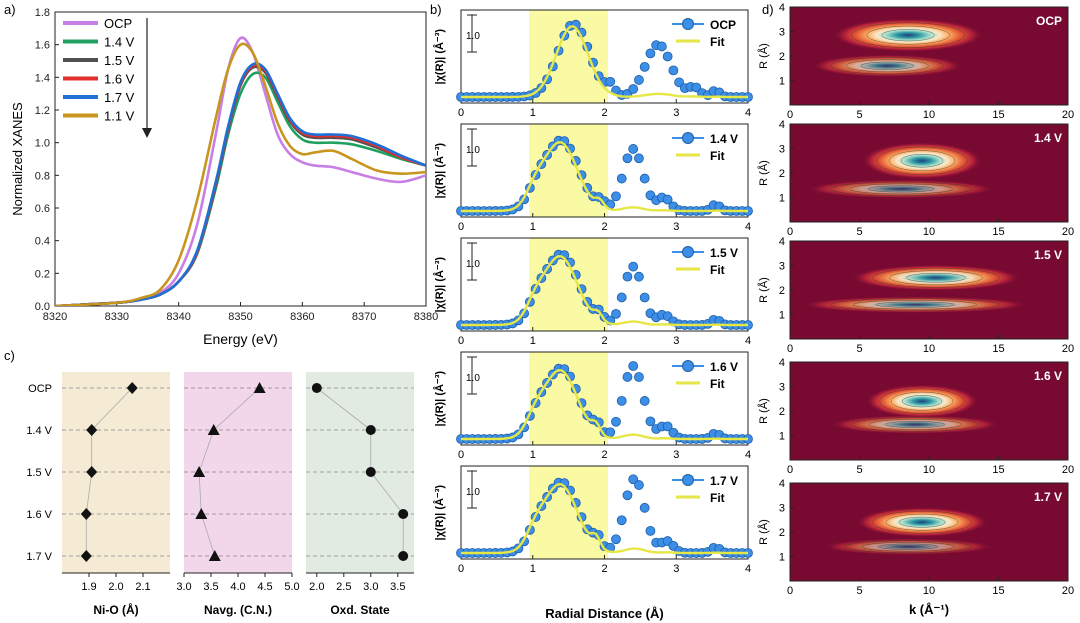 This screenshot has height=623, width=1080. Describe the element at coordinates (17, 159) in the screenshot. I see `y-axis-label: Normalized XANES` at that location.